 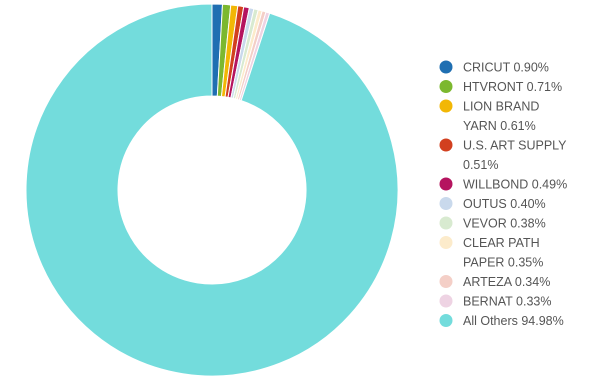 I want to click on legend-item-4: WILLBOND 0.49%, so click(x=503, y=184).